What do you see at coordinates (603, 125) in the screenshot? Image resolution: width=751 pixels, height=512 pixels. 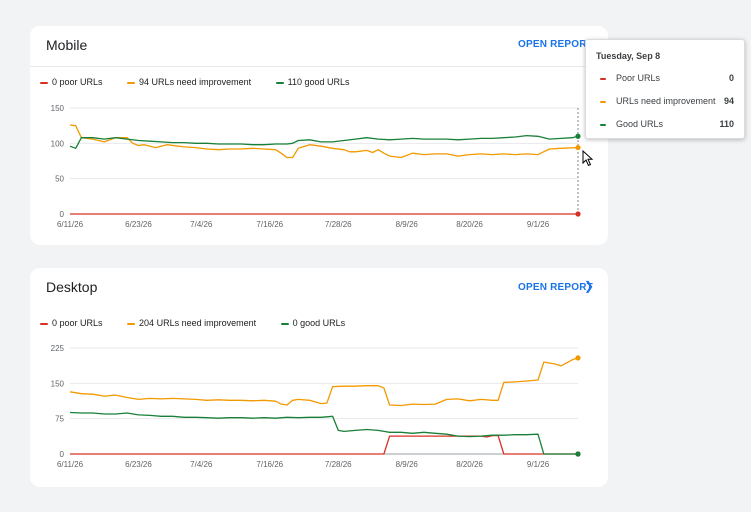 I see `good-dot-icon` at bounding box center [603, 125].